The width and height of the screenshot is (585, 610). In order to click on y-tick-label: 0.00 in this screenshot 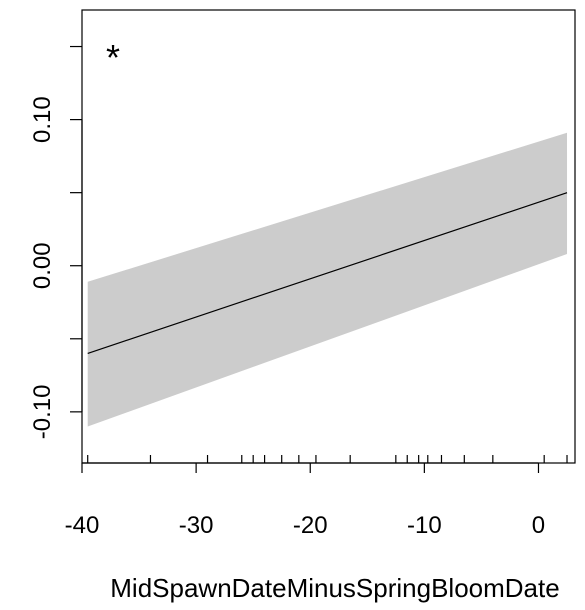, I will do `click(42, 265)`.